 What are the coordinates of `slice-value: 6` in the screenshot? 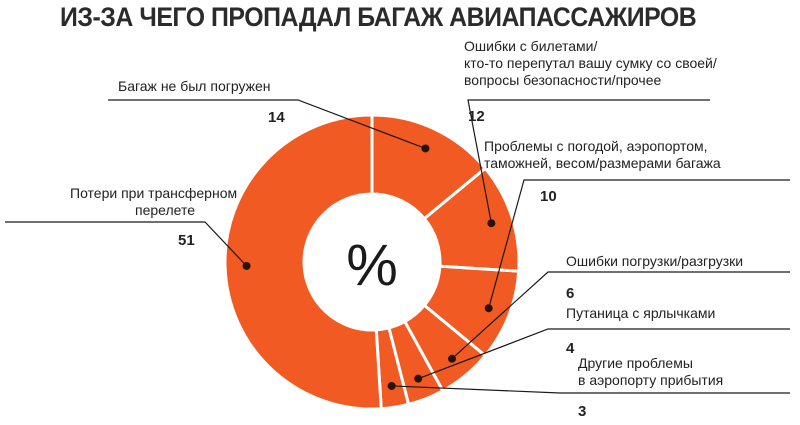 It's located at (570, 293).